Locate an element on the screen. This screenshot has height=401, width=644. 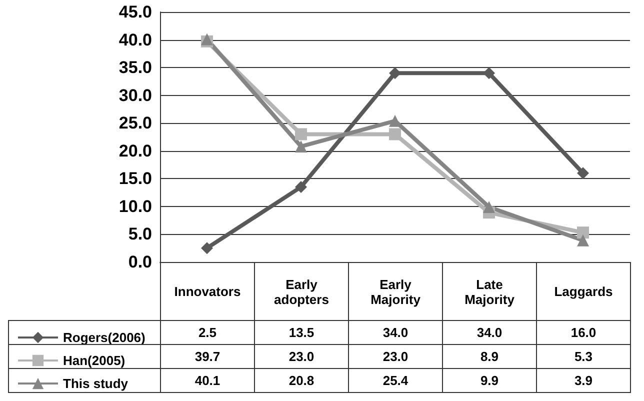
data-label: 5.3 is located at coordinates (583, 356).